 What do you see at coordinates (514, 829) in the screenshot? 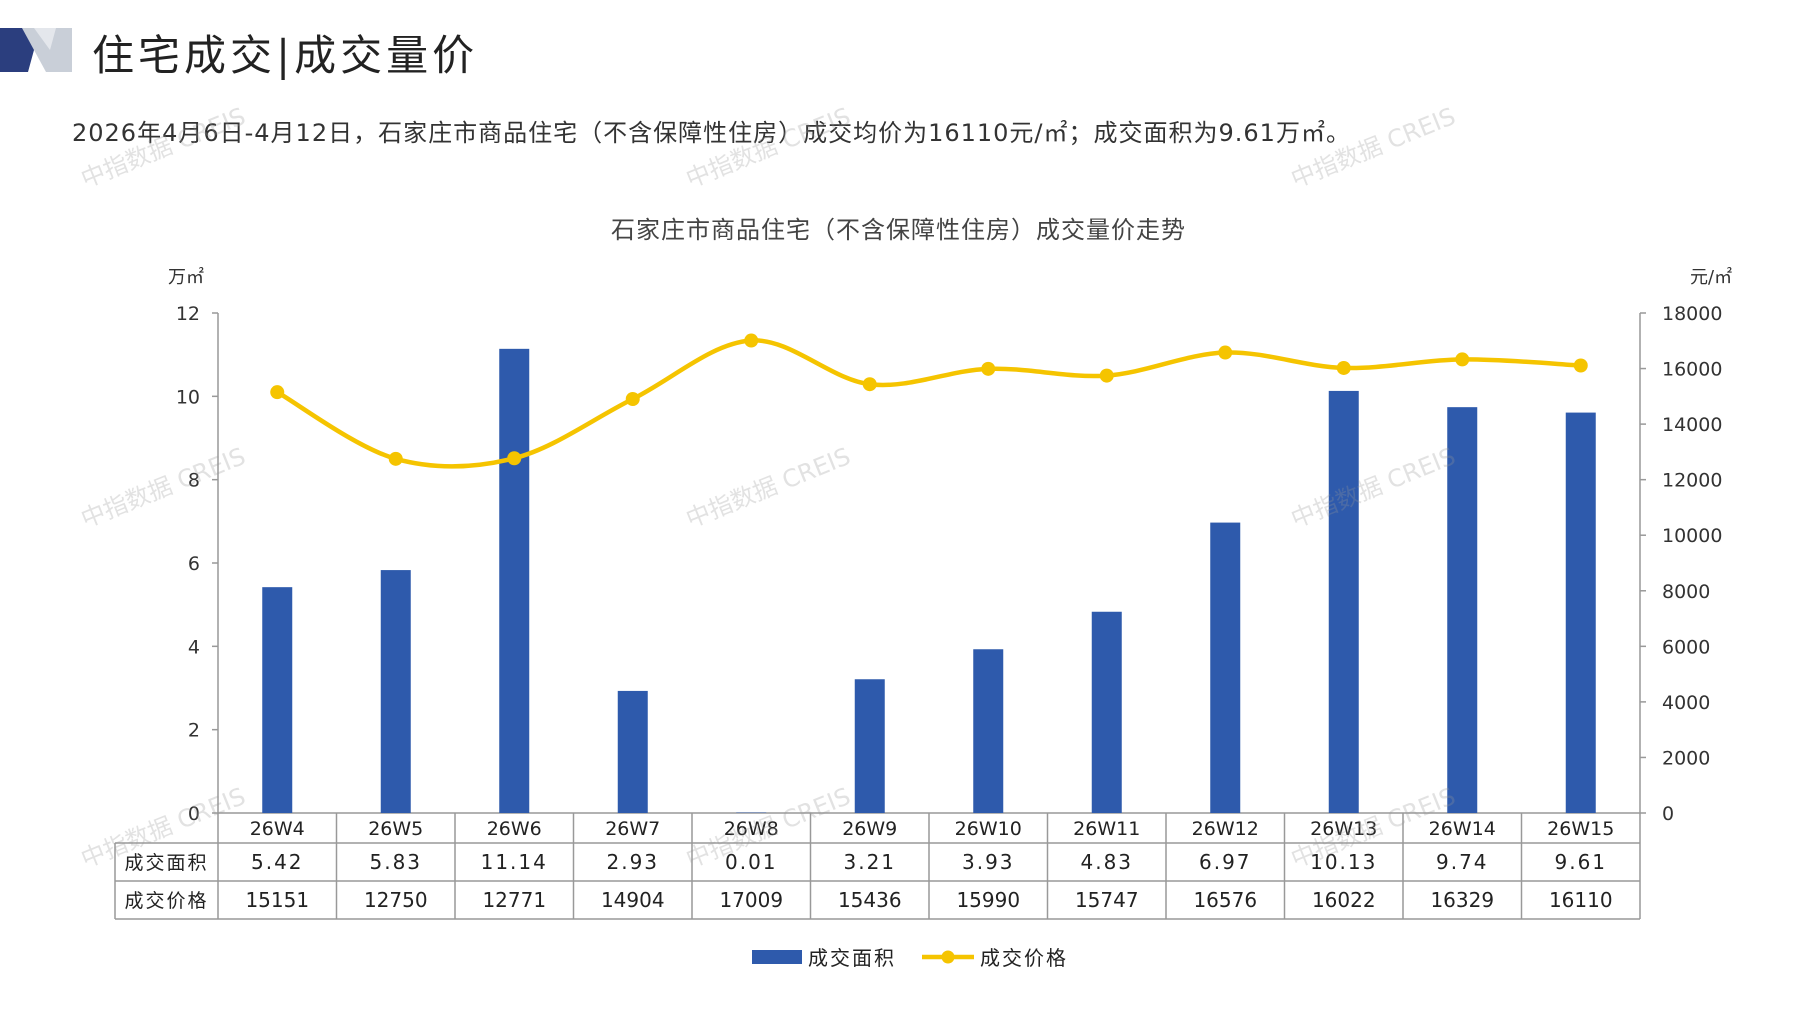
I see `x-tick-label: 26W6` at bounding box center [514, 829].